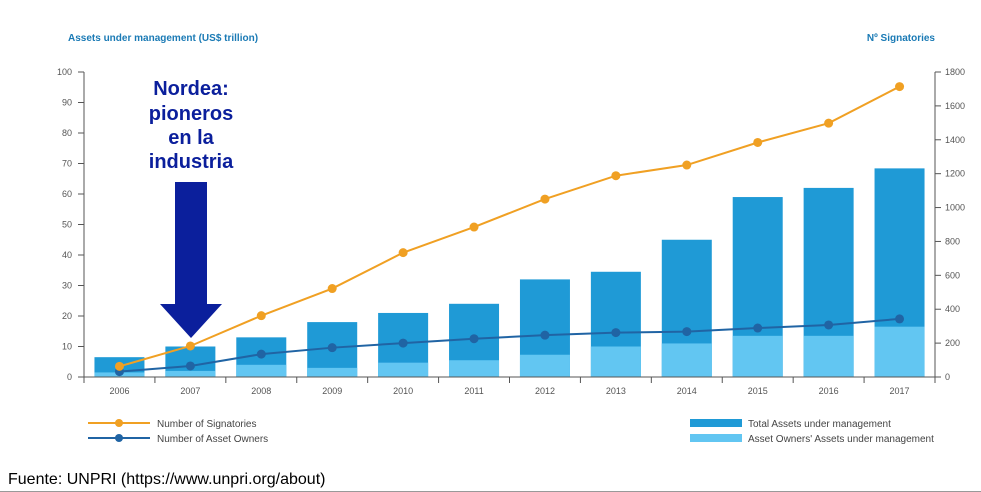 This screenshot has width=981, height=492. What do you see at coordinates (67, 286) in the screenshot?
I see `left-tick-label: 30` at bounding box center [67, 286].